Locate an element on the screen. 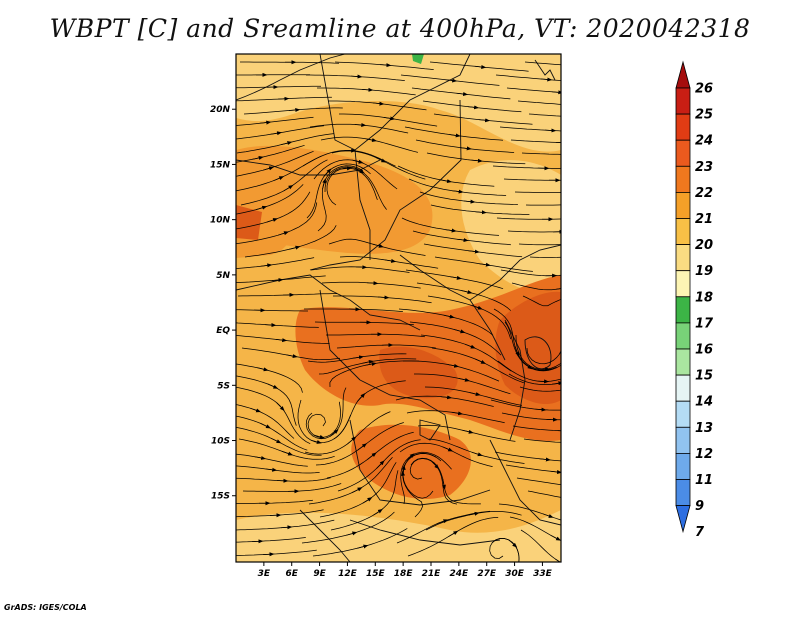  lon-tick-label: 9E is located at coordinates (319, 574).